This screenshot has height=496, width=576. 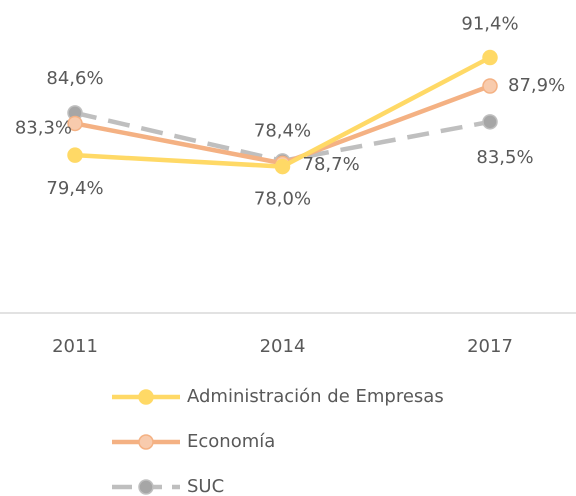 I want to click on data-label: 78,4%, so click(x=282, y=130).